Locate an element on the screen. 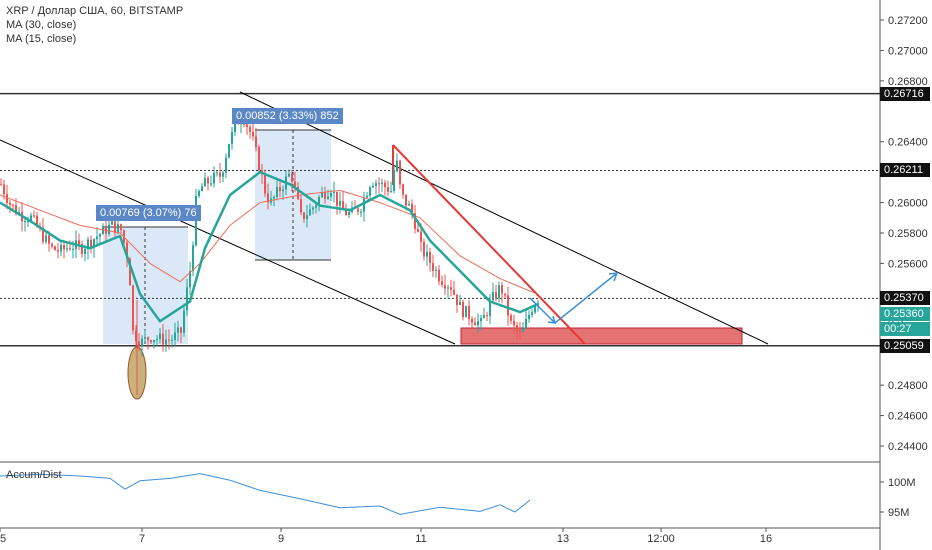 Image resolution: width=932 pixels, height=550 pixels. price-tick-label: 0.25600 is located at coordinates (908, 264).